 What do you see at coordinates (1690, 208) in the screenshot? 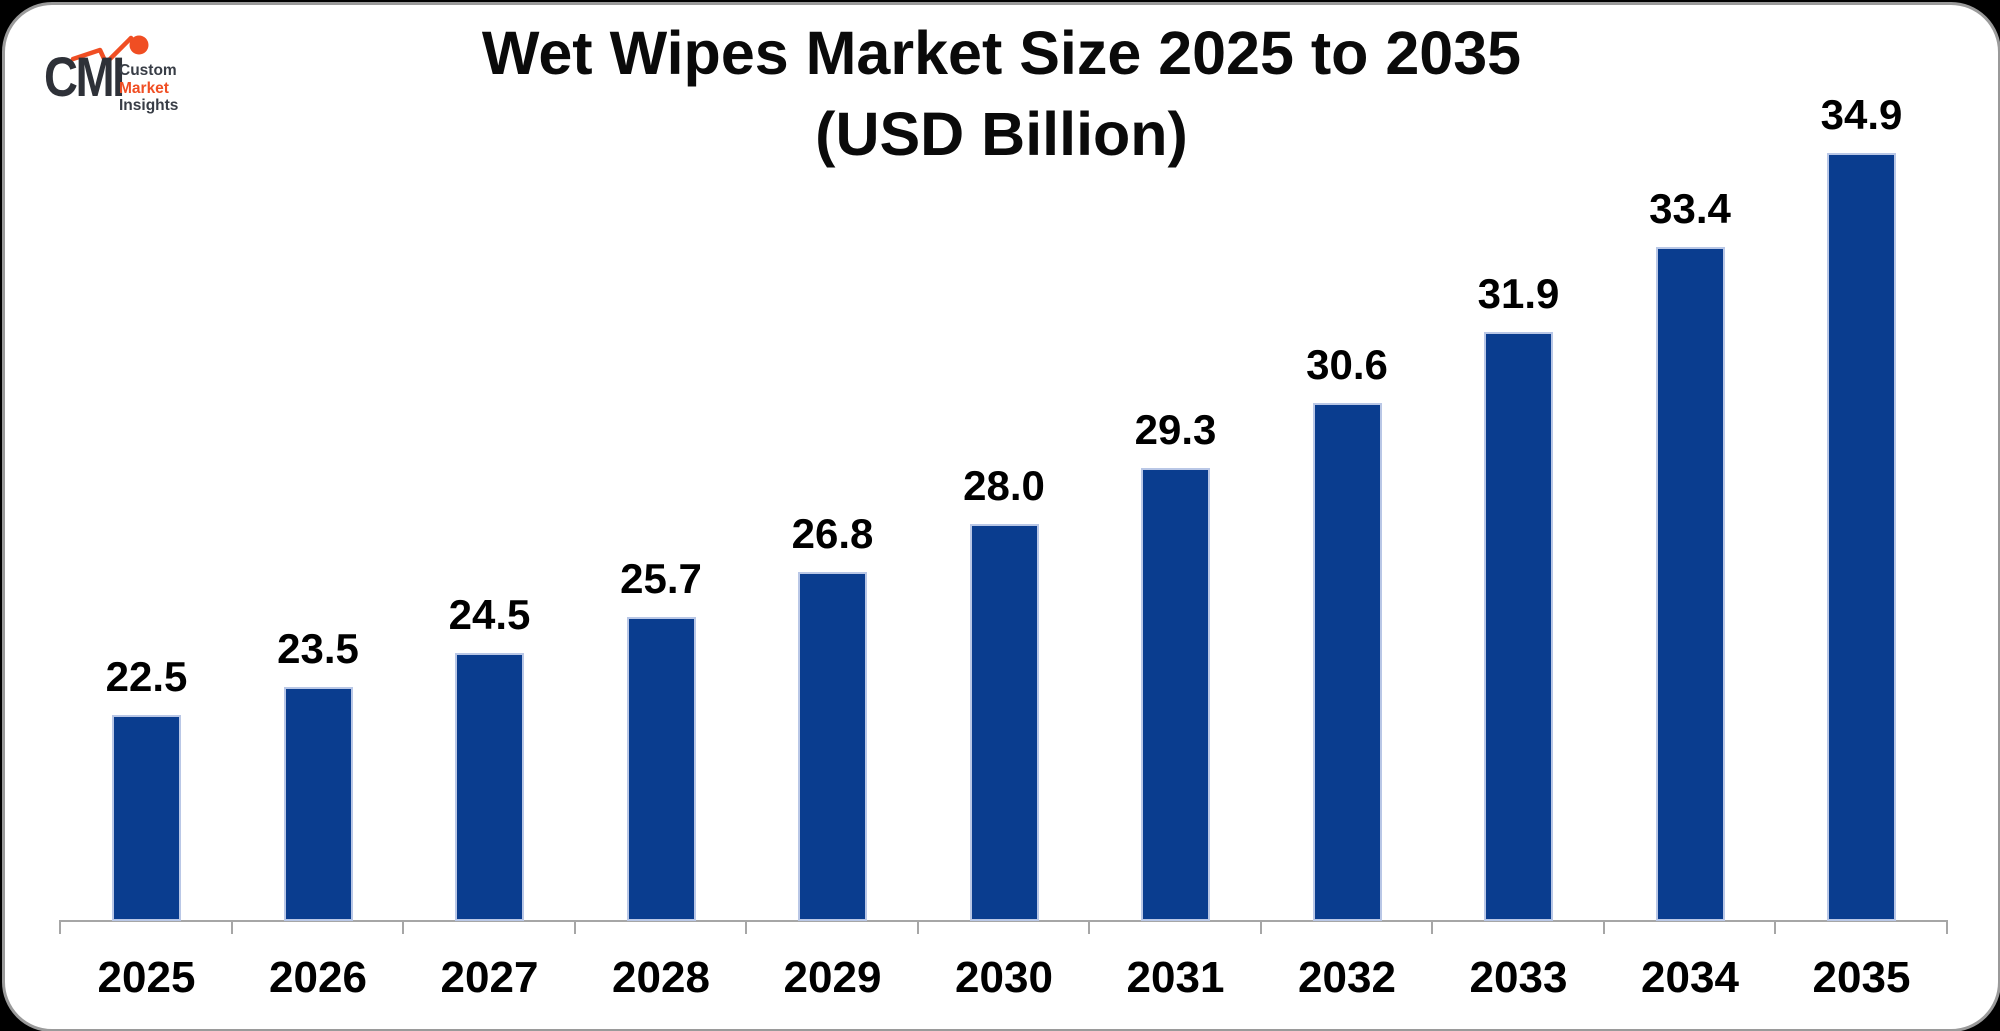
I see `value-label-2034: 33.4` at bounding box center [1690, 208].